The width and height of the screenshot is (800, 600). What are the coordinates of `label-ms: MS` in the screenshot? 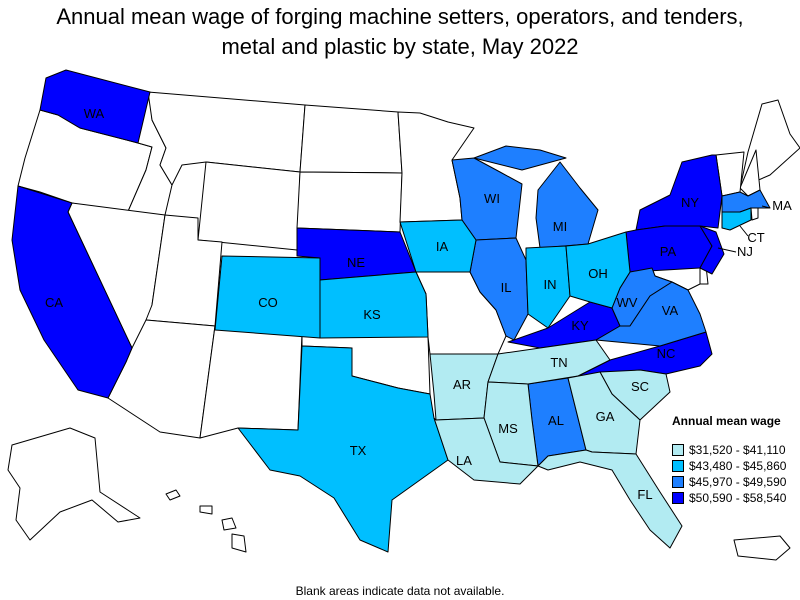 It's located at (508, 428).